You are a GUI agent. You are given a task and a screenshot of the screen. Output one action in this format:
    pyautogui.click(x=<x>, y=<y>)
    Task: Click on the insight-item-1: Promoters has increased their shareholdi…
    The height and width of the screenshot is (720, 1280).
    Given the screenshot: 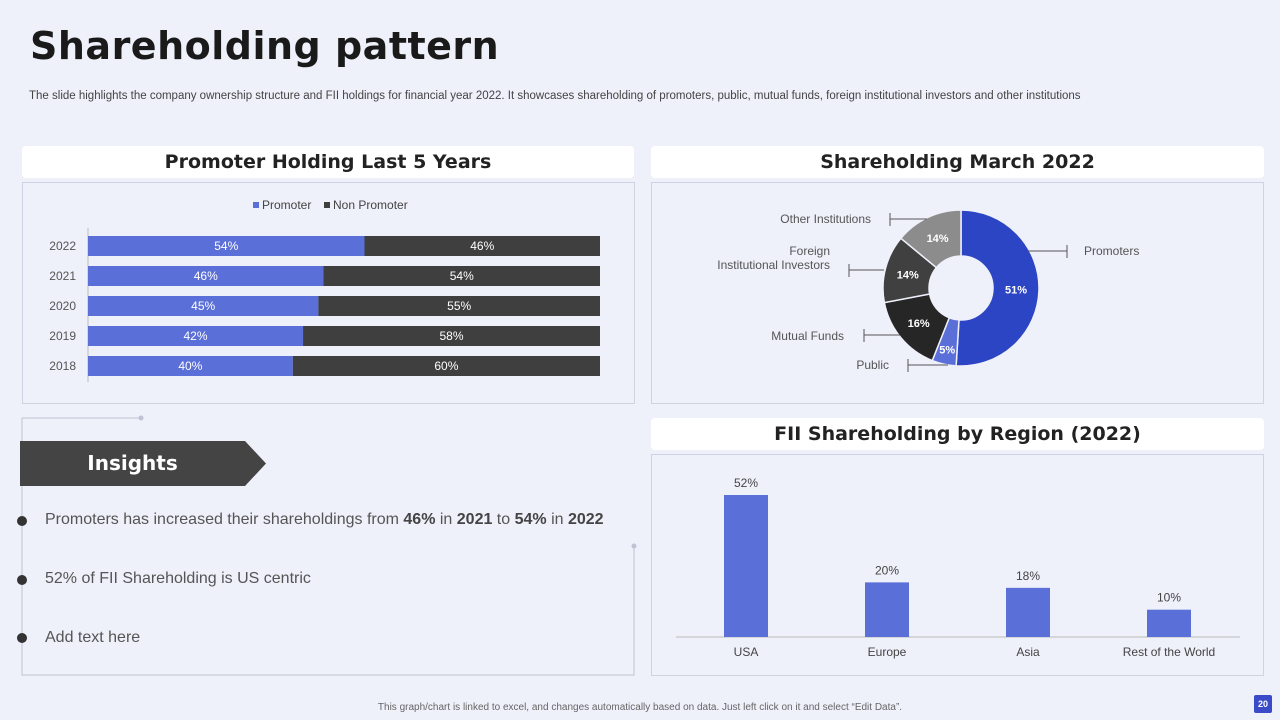 What is the action you would take?
    pyautogui.click(x=324, y=519)
    